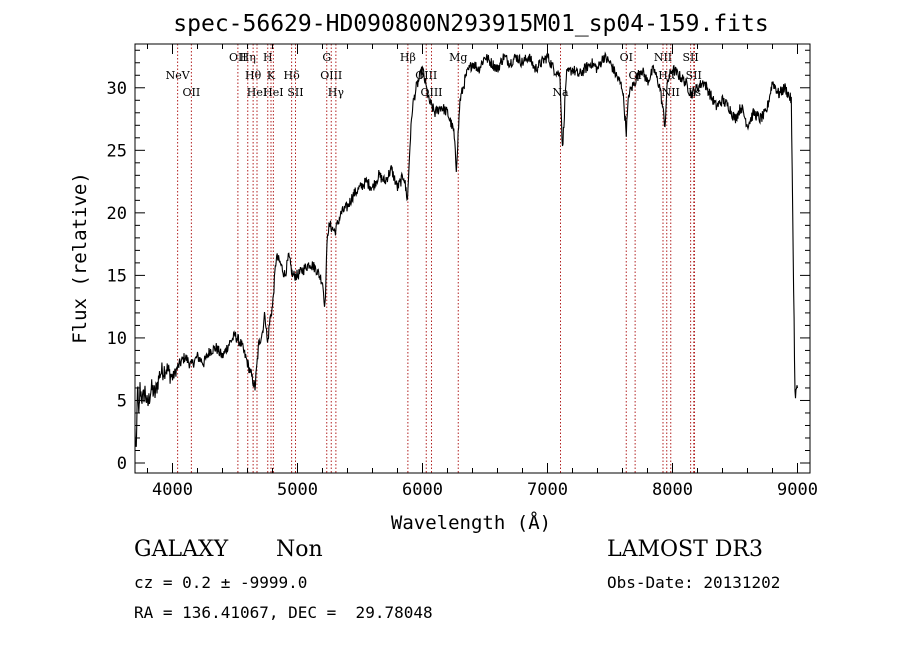 This screenshot has width=900, height=649. Describe the element at coordinates (336, 92) in the screenshot. I see `line-marker-label-14: Hγ` at that location.